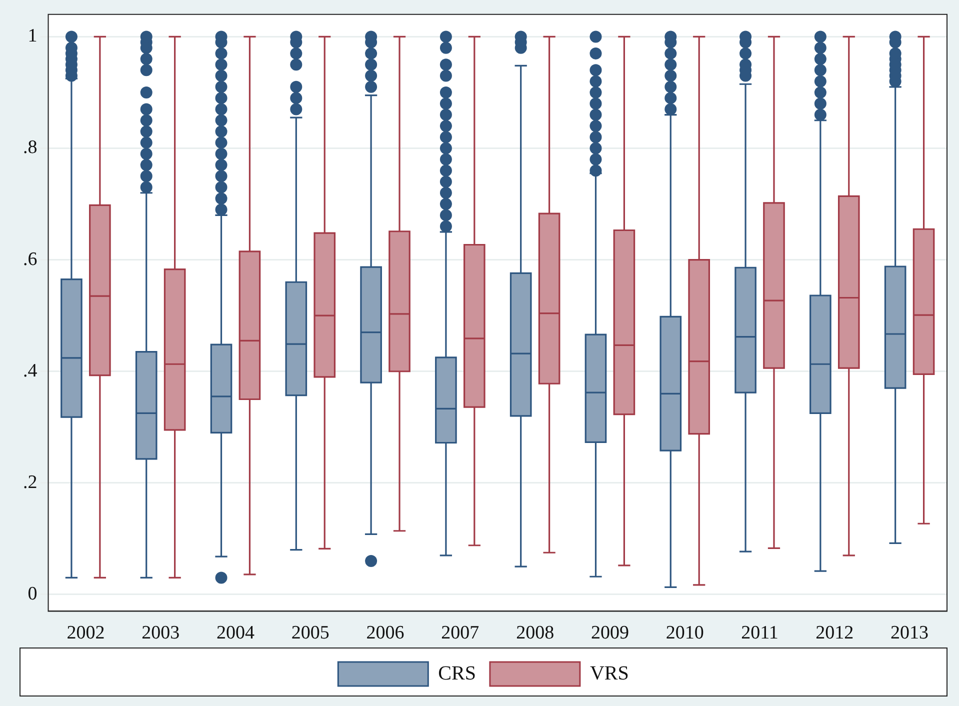 This screenshot has height=706, width=959. I want to click on x-tick-label: 2002, so click(85, 633).